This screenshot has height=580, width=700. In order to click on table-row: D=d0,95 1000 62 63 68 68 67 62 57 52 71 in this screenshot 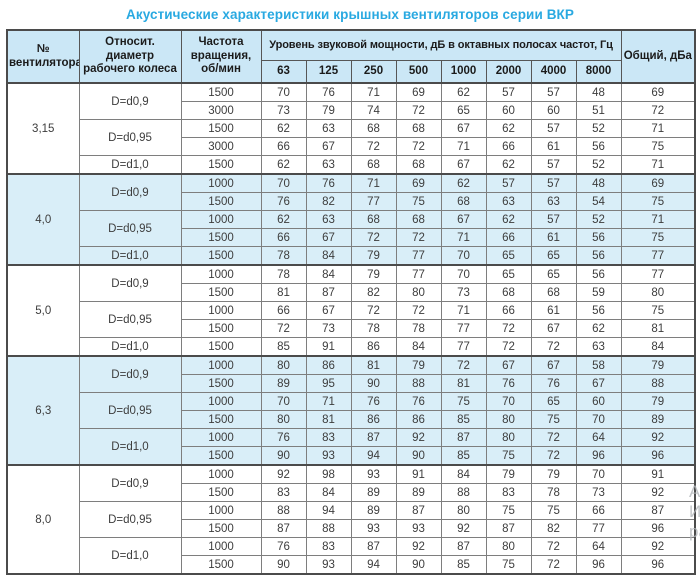, I will do `click(351, 228)`.